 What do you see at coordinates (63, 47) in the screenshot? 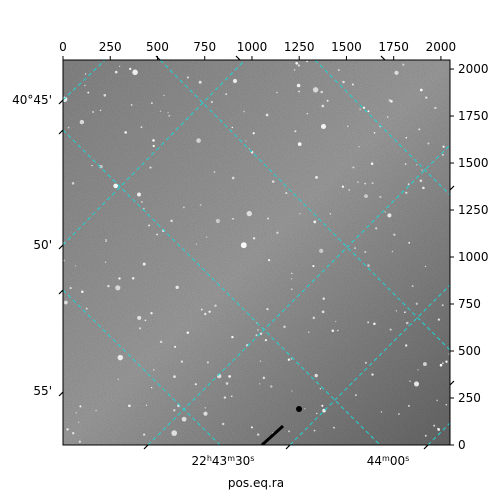
I see `top-tick-label: 0` at bounding box center [63, 47].